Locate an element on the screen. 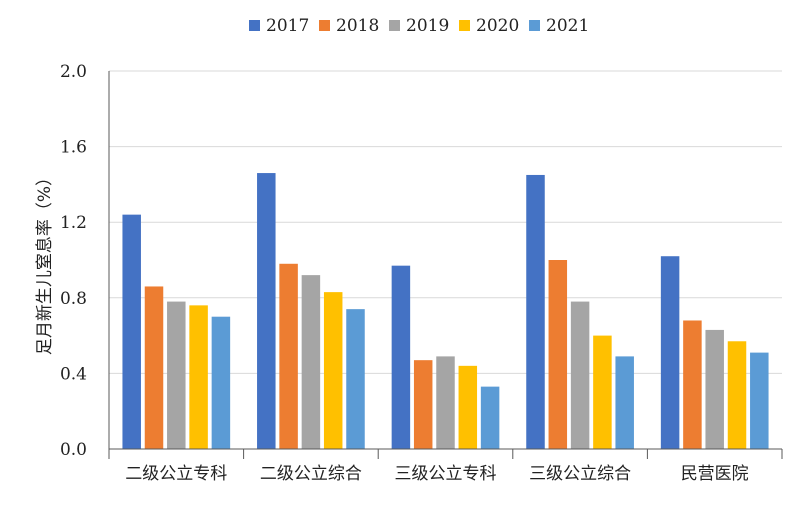 The width and height of the screenshot is (807, 507). y-tick-label: 1.6 is located at coordinates (73, 148).